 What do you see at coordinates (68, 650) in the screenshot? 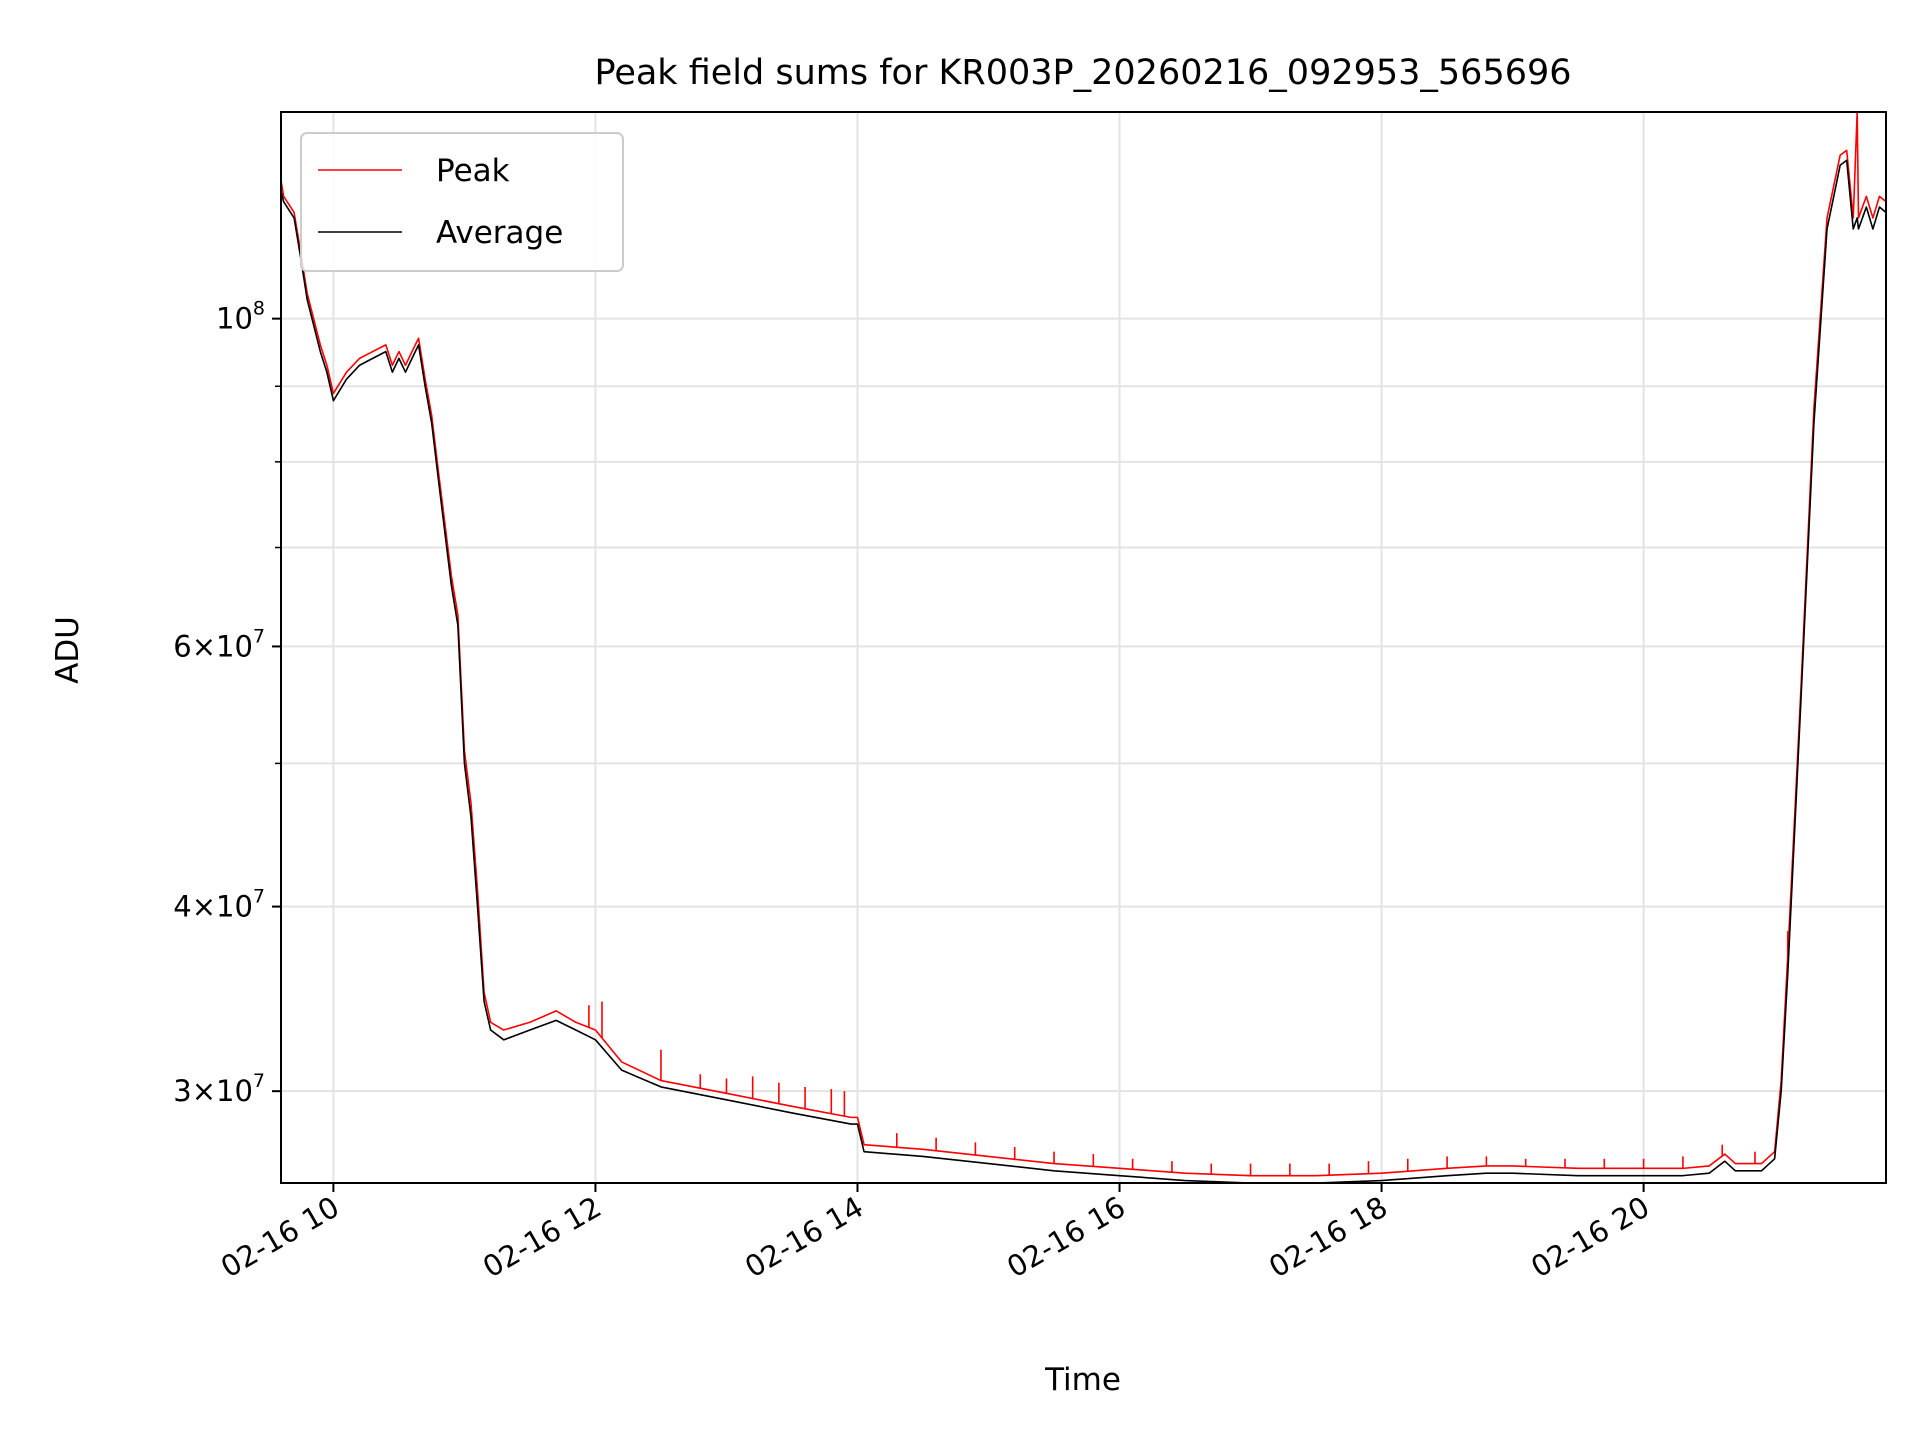
I see `y-axis-label: ADU` at bounding box center [68, 650].